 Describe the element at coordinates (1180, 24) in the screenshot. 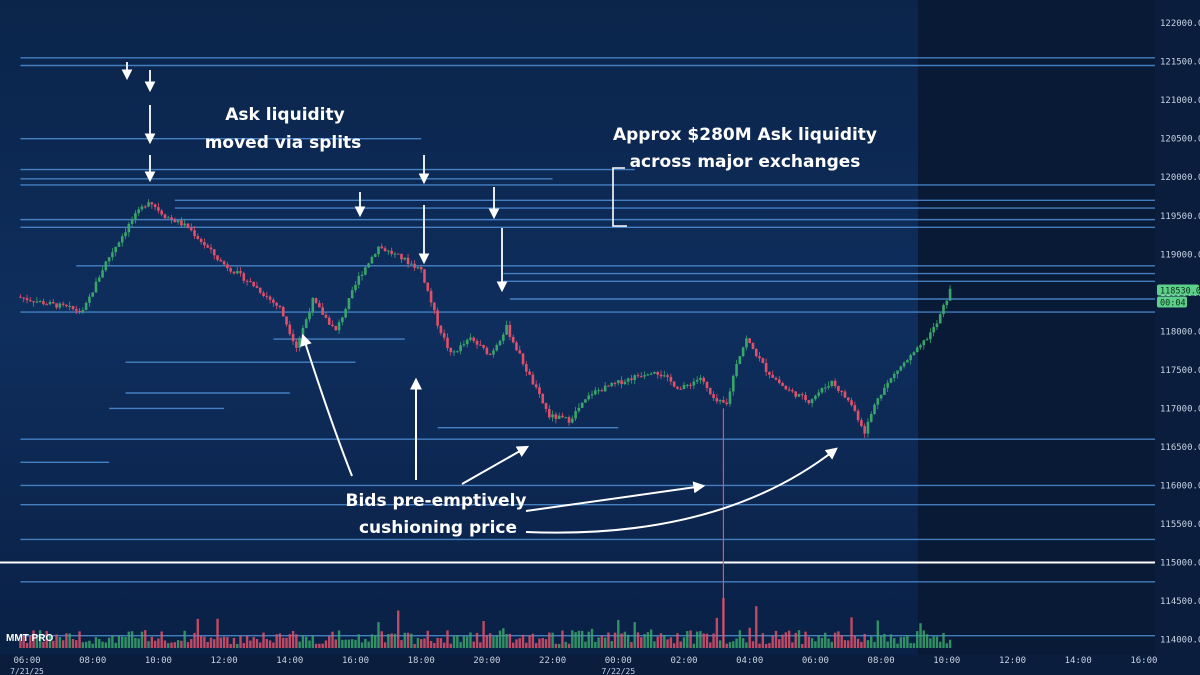

I see `price-tick-label: 122000.0` at that location.